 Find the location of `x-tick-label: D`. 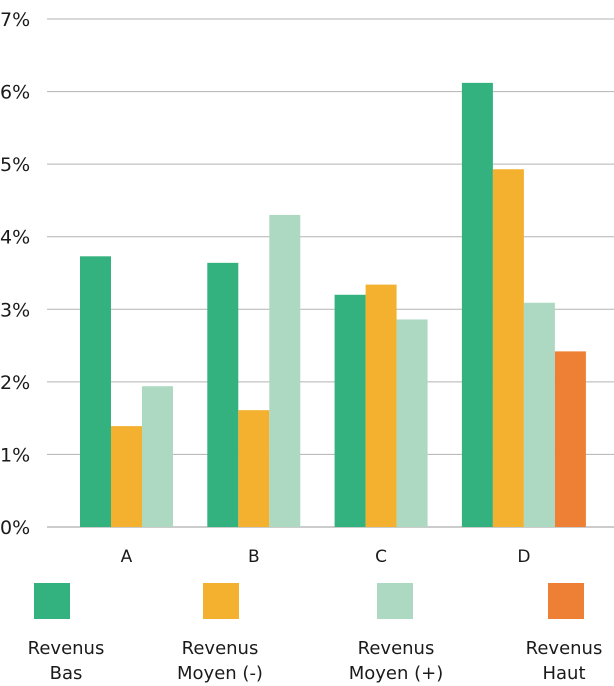

x-tick-label: D is located at coordinates (523, 557).